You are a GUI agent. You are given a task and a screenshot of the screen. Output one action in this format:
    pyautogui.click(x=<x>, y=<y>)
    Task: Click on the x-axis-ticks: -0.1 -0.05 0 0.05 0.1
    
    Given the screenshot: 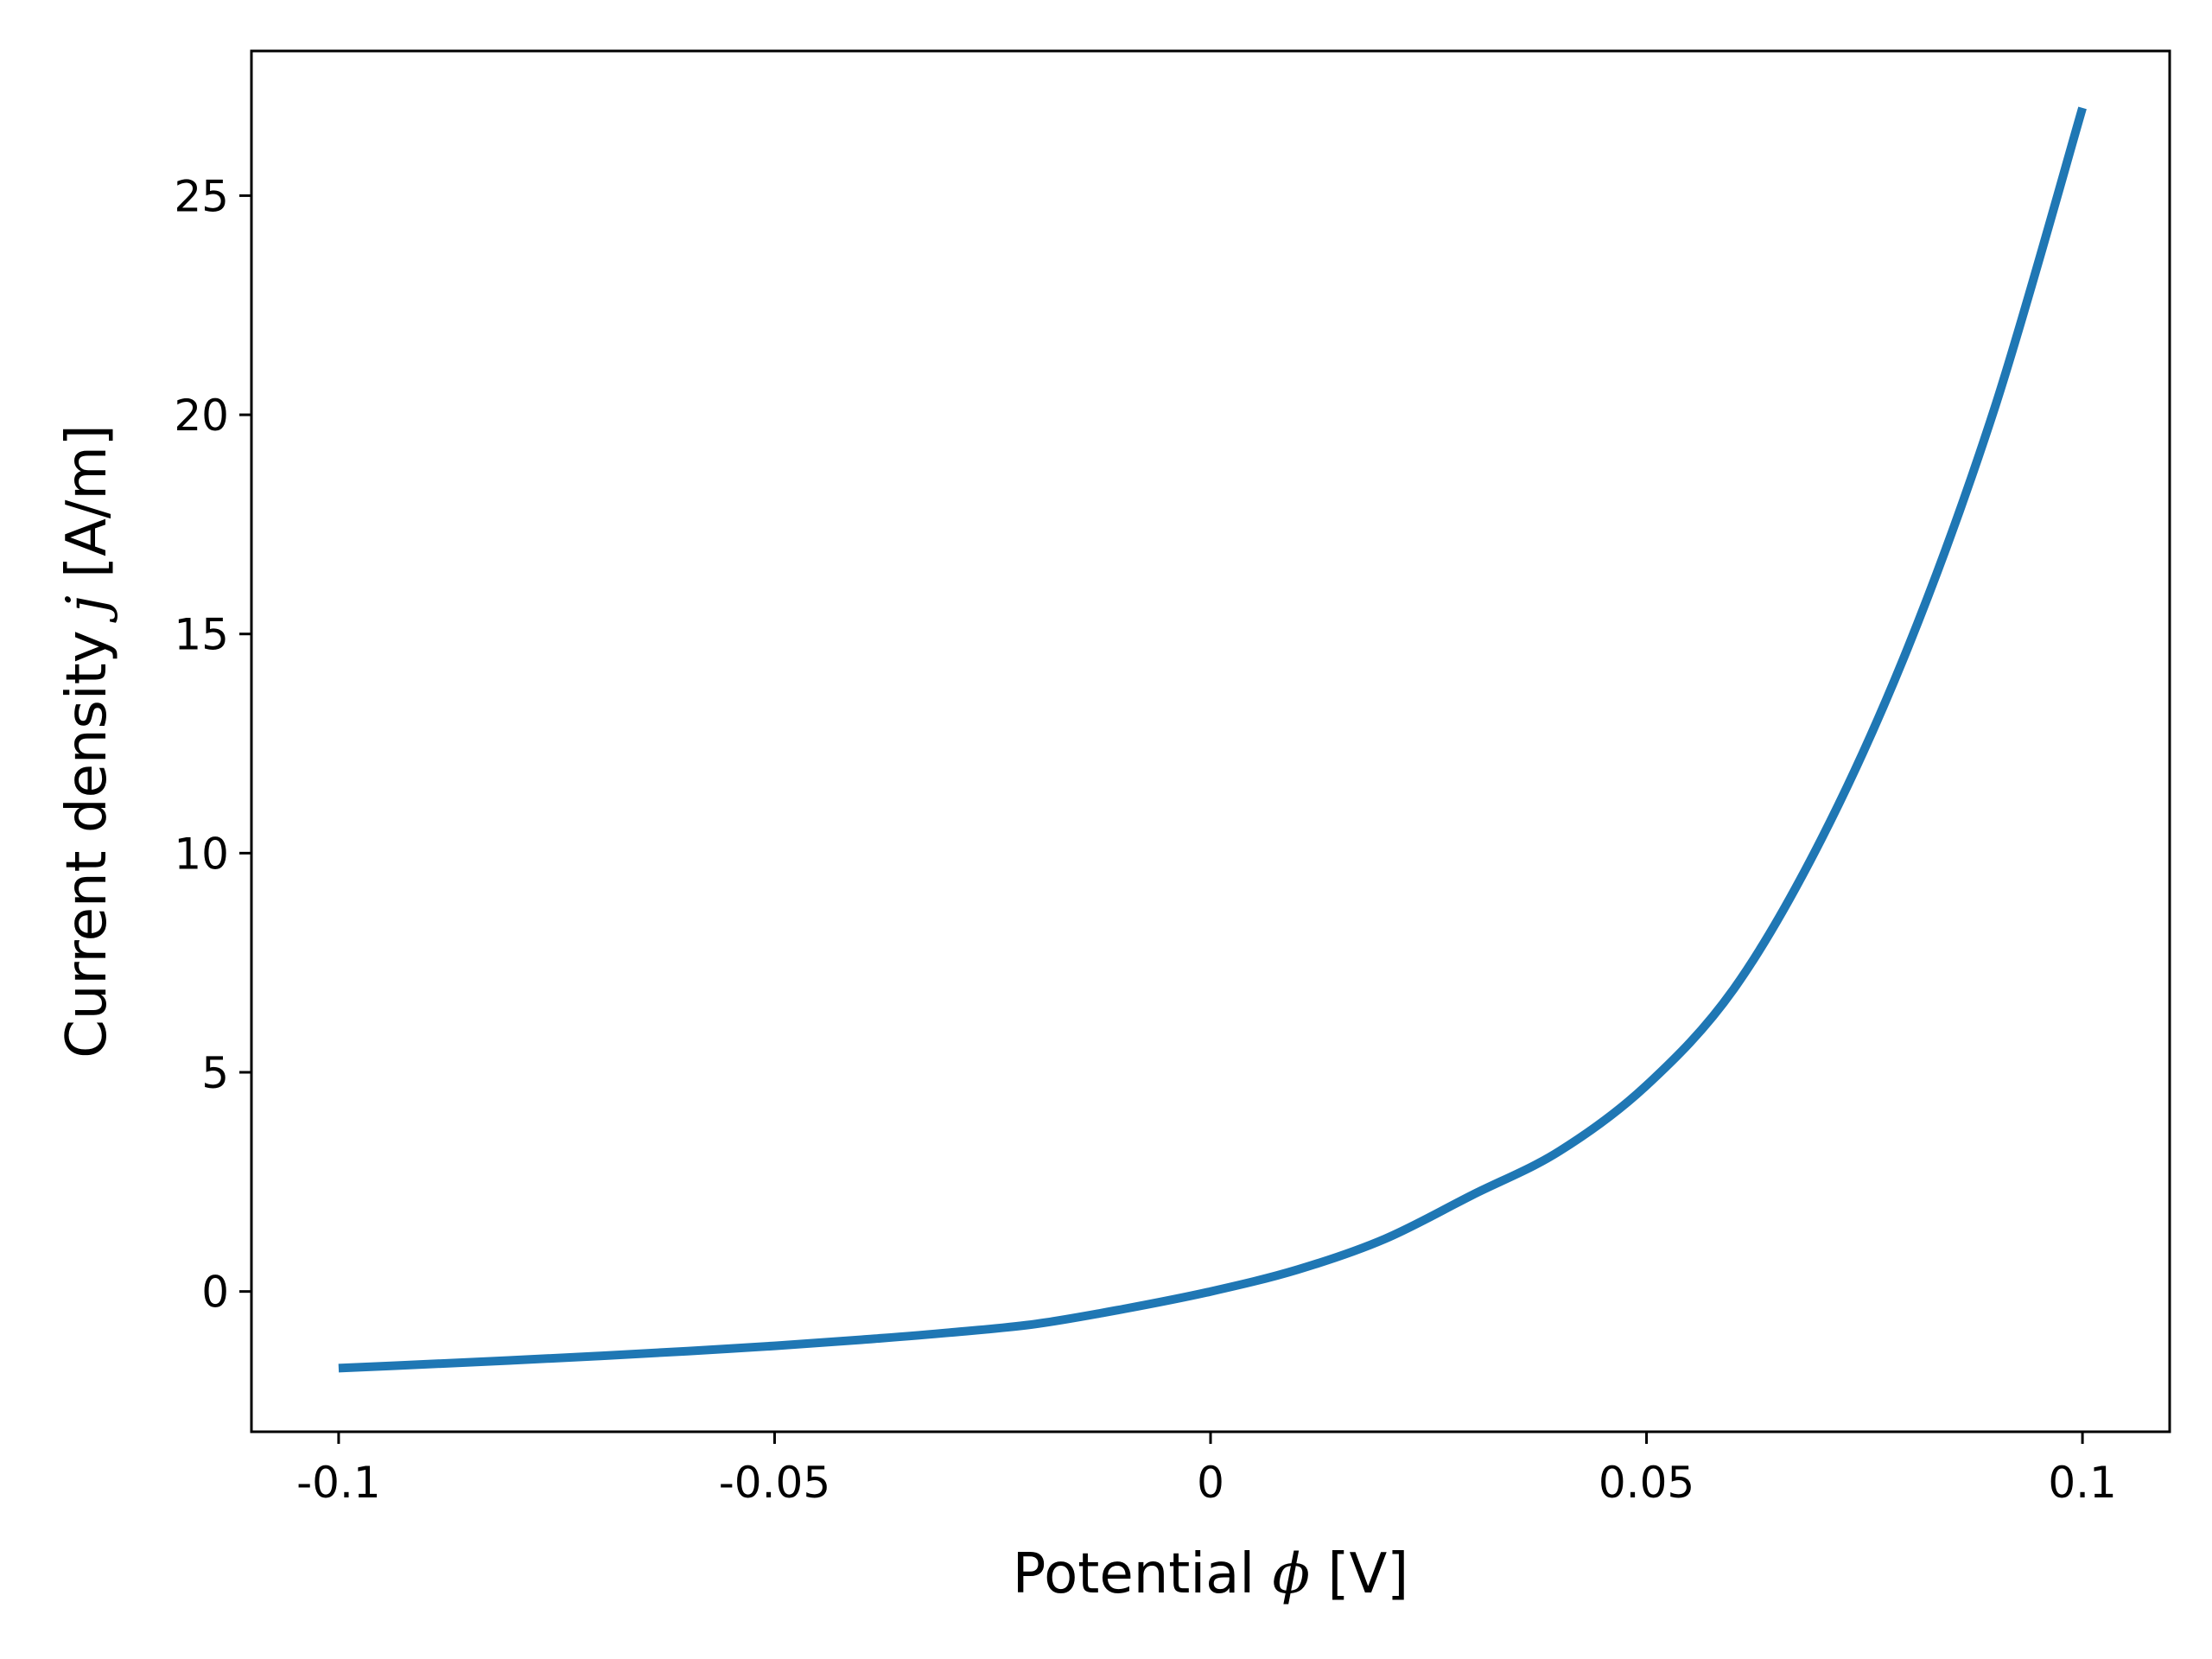 What is the action you would take?
    pyautogui.click(x=1206, y=1470)
    